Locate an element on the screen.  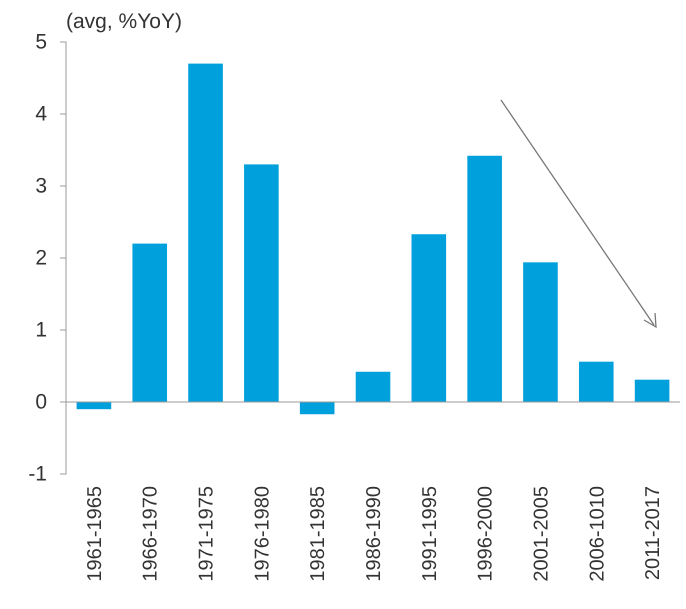
x-tick-label: 1971-1975 is located at coordinates (207, 534).